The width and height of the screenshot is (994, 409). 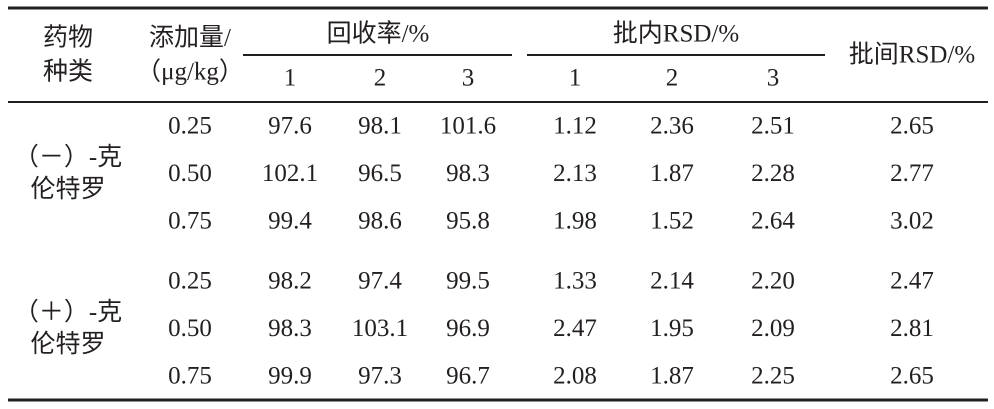 What do you see at coordinates (468, 328) in the screenshot?
I see `cell: 96.9` at bounding box center [468, 328].